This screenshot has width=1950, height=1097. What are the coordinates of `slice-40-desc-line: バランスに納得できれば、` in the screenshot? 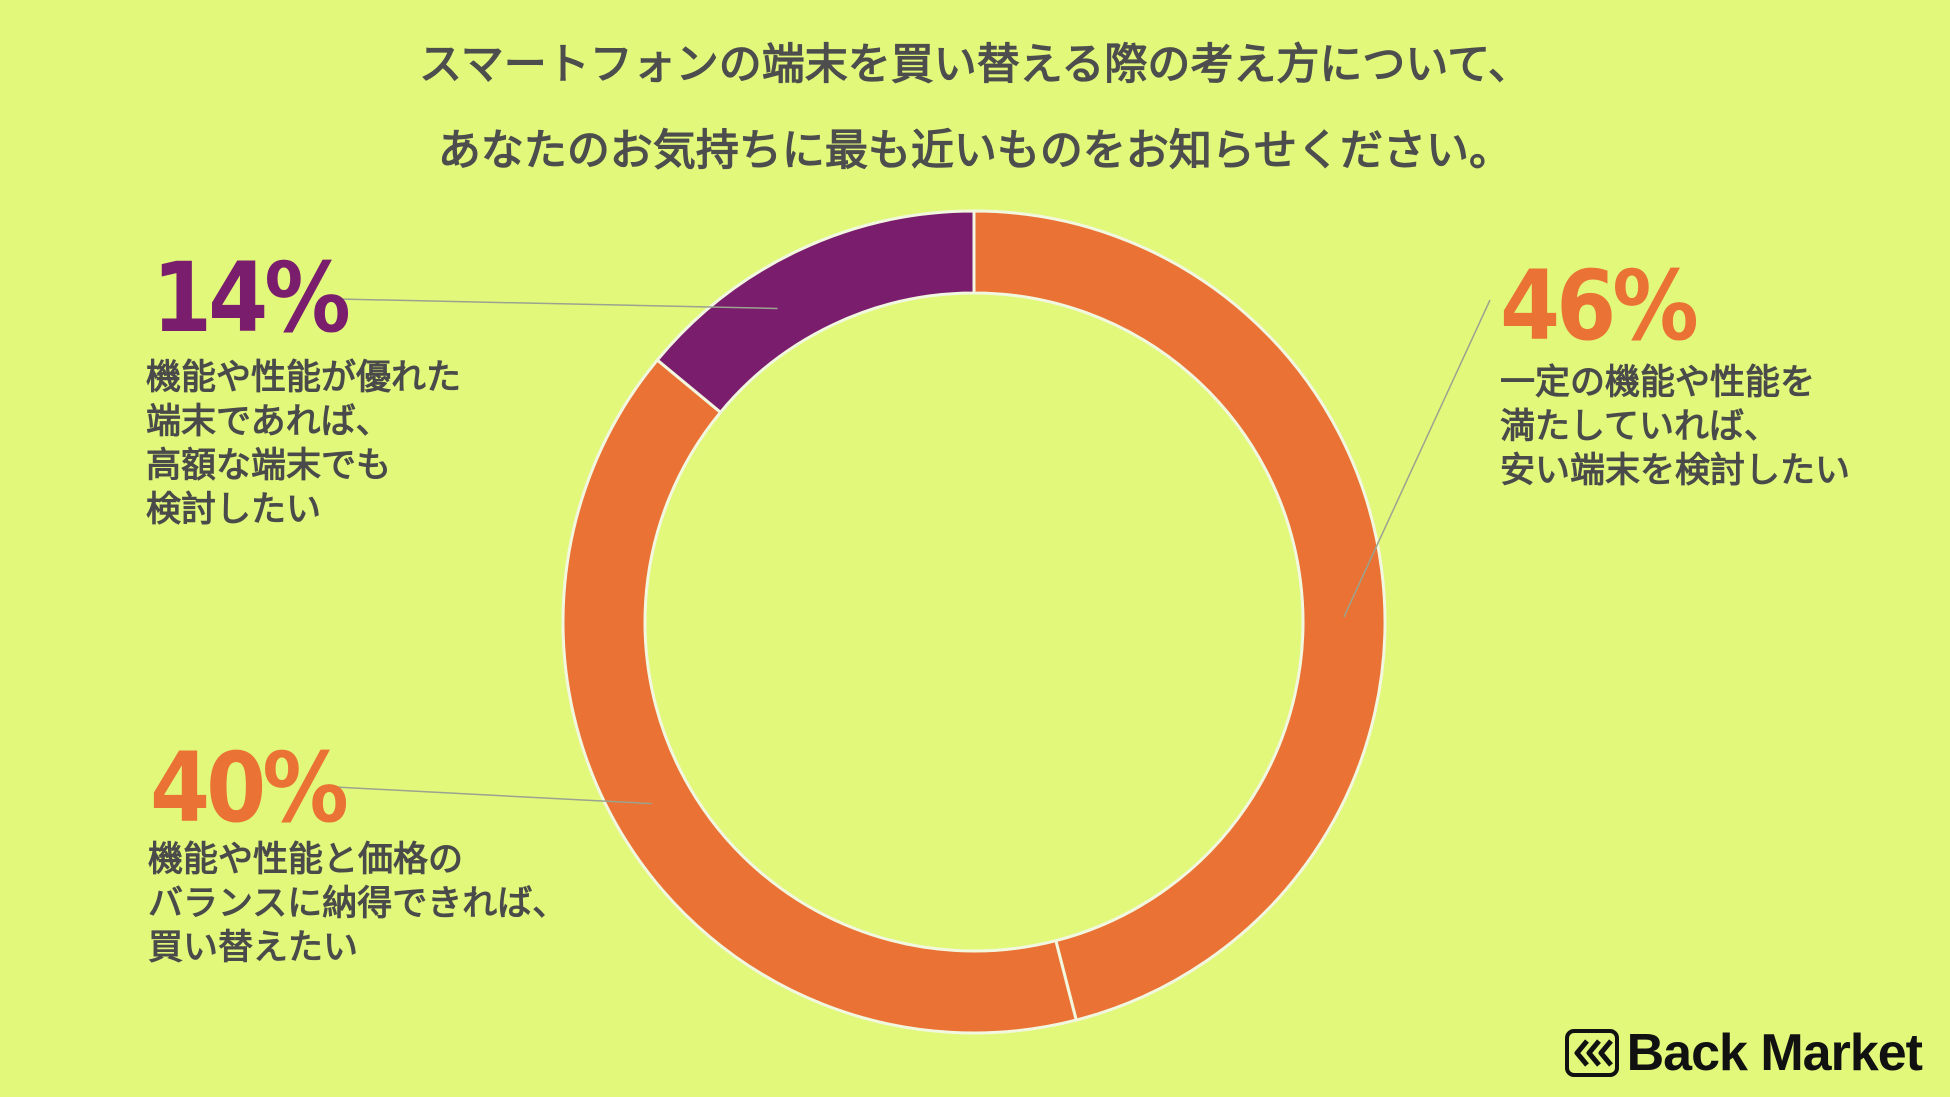 It's located at (358, 904).